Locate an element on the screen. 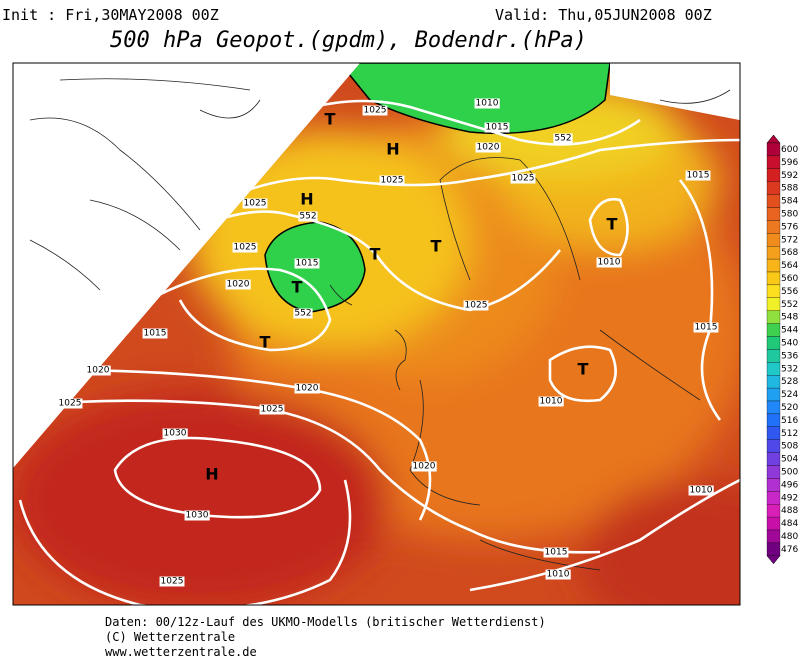 The width and height of the screenshot is (812, 671). colorbar-label: 552 is located at coordinates (789, 305).